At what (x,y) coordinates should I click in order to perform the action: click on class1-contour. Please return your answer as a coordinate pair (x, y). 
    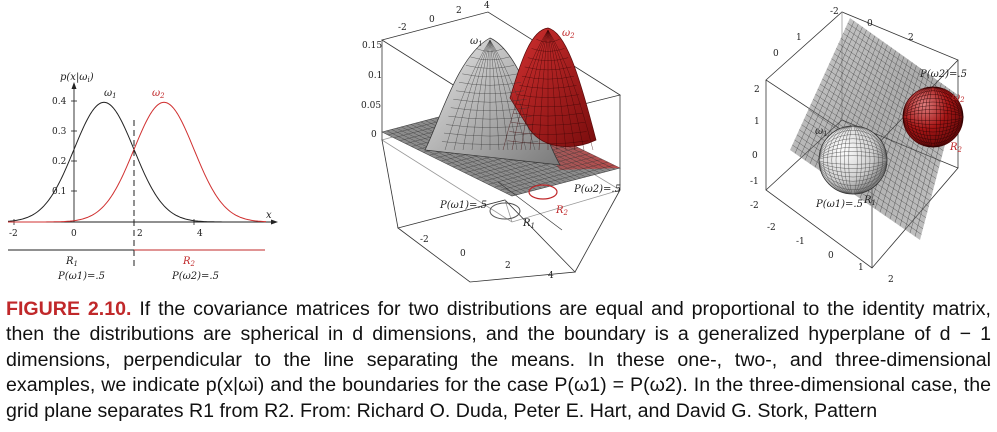
    Looking at the image, I should click on (505, 211).